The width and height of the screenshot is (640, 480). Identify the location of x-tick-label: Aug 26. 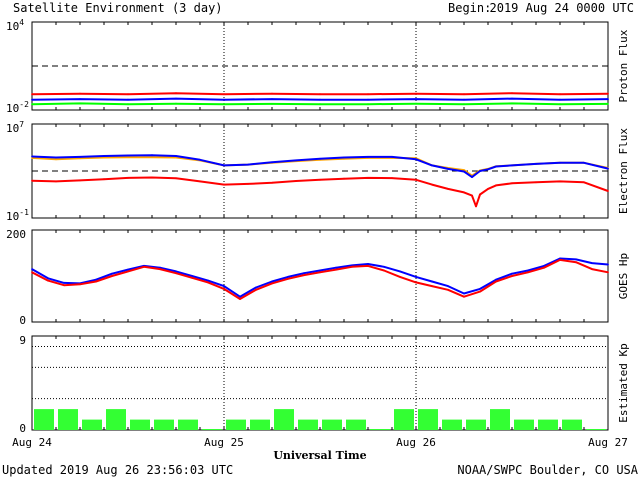
(416, 442).